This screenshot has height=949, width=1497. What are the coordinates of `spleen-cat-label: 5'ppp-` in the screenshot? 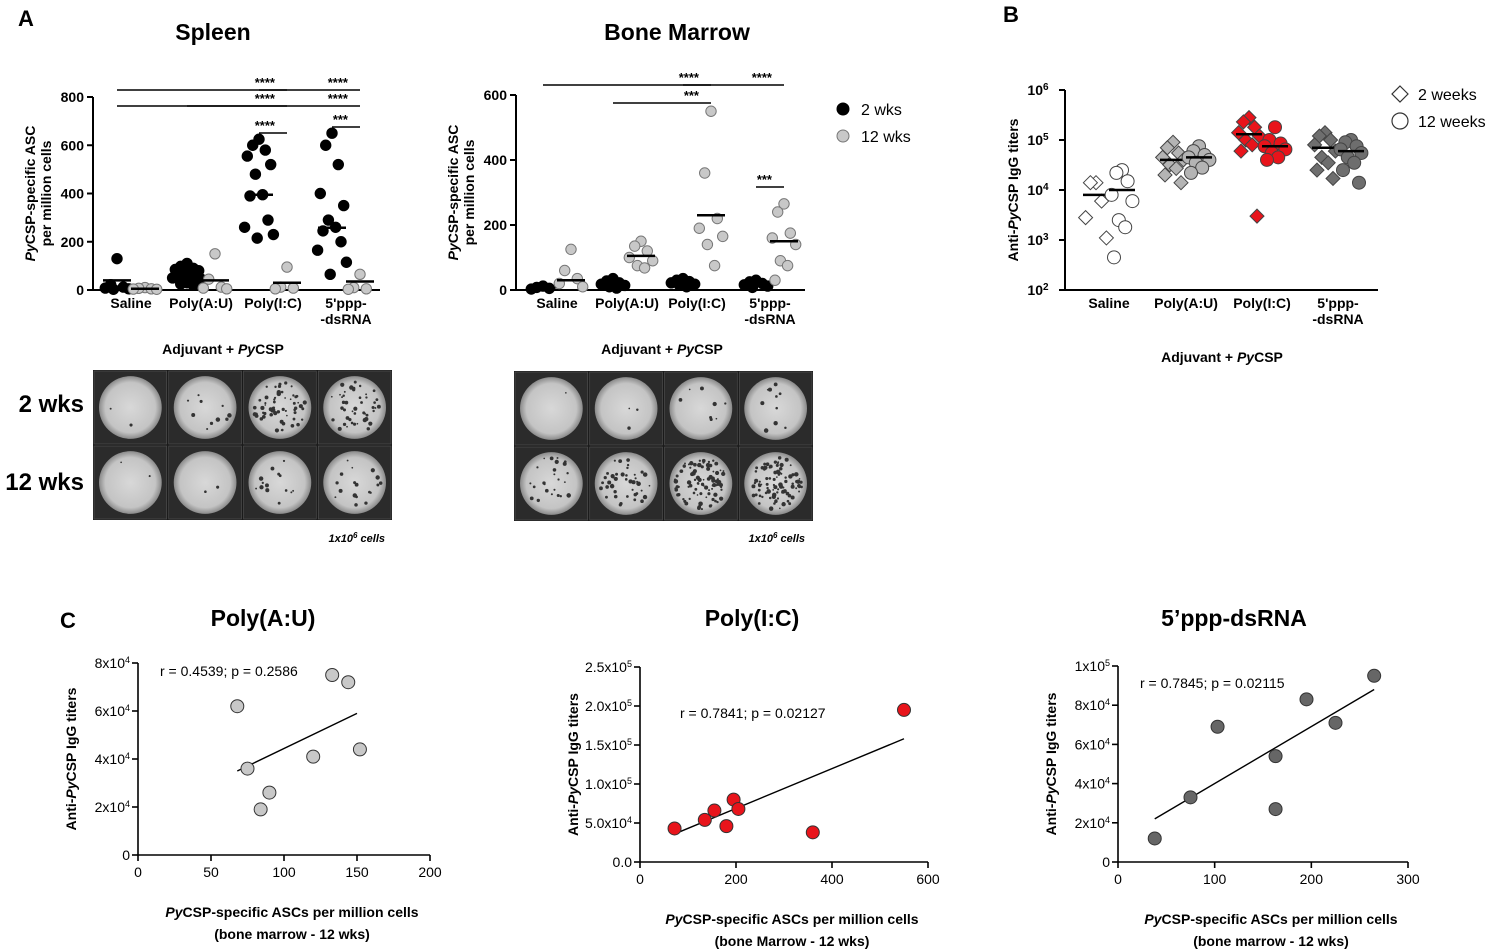 It's located at (346, 303).